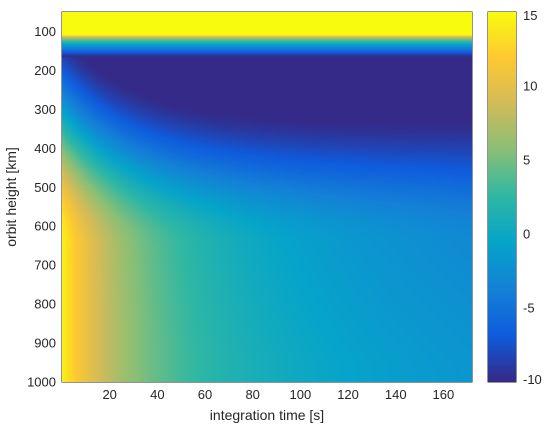 This screenshot has width=550, height=429. What do you see at coordinates (267, 415) in the screenshot?
I see `x-axis-label: integration time [s]` at bounding box center [267, 415].